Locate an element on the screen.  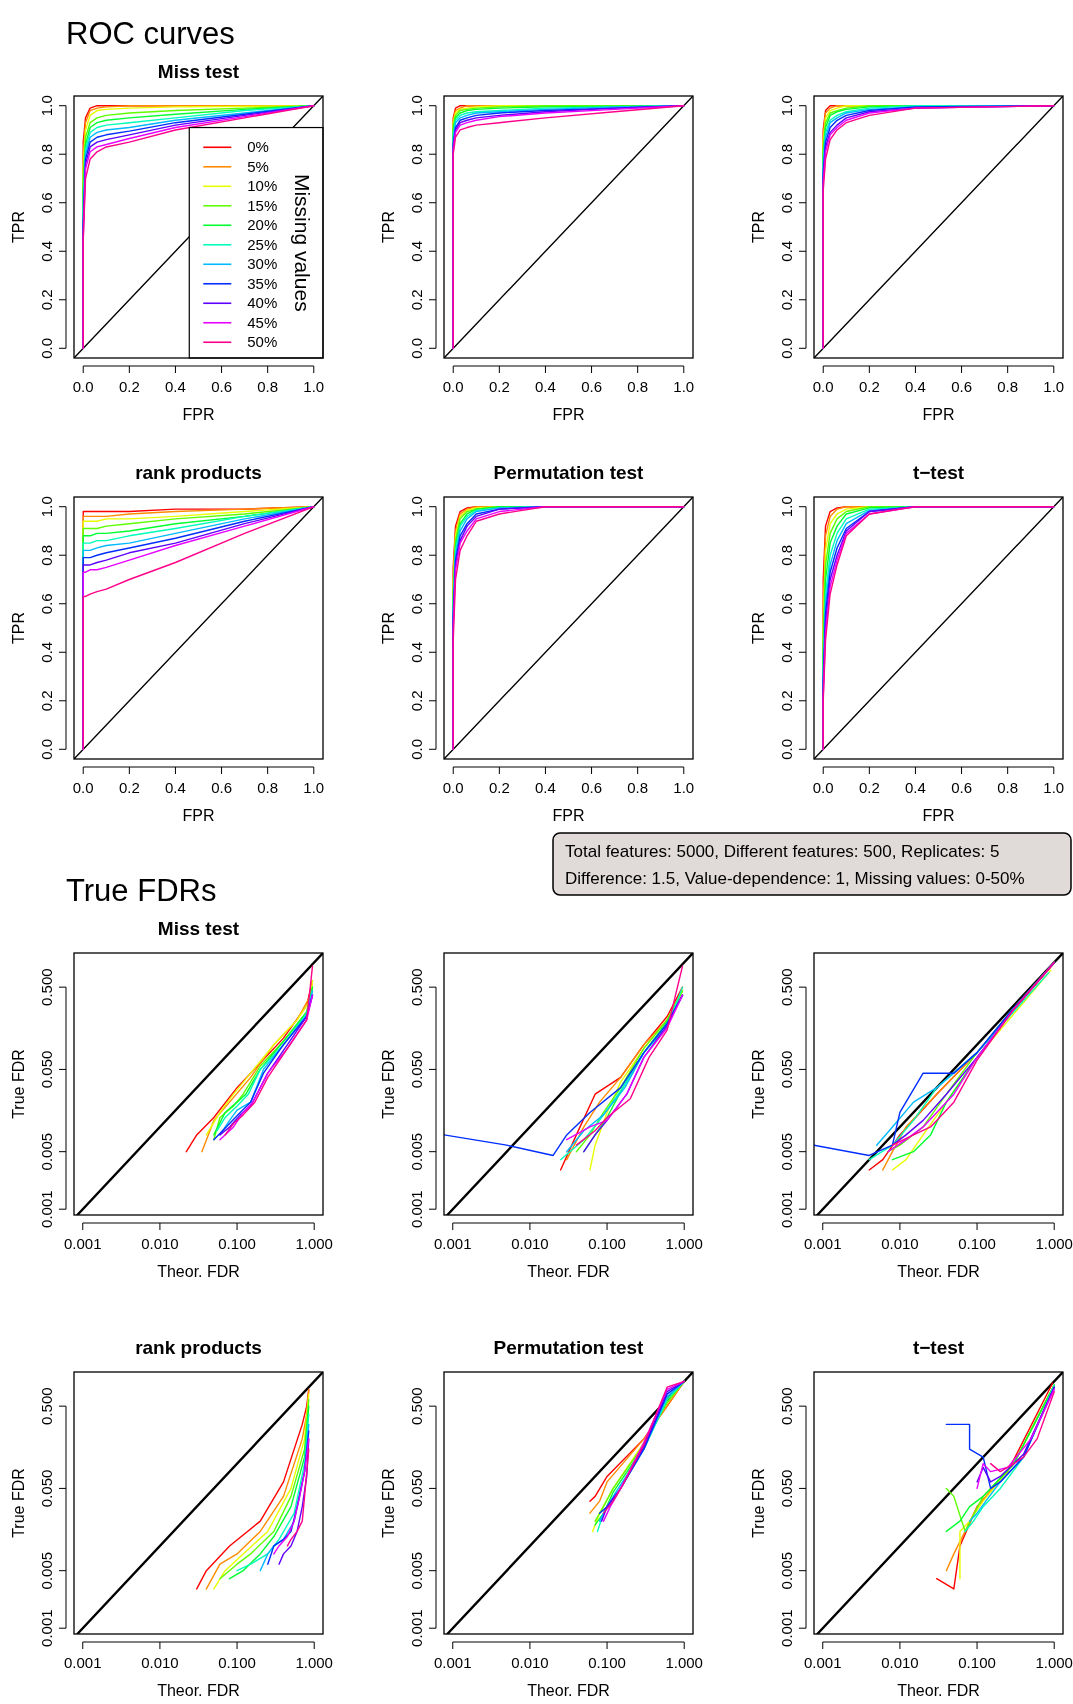
legend-label: 25% is located at coordinates (262, 244).